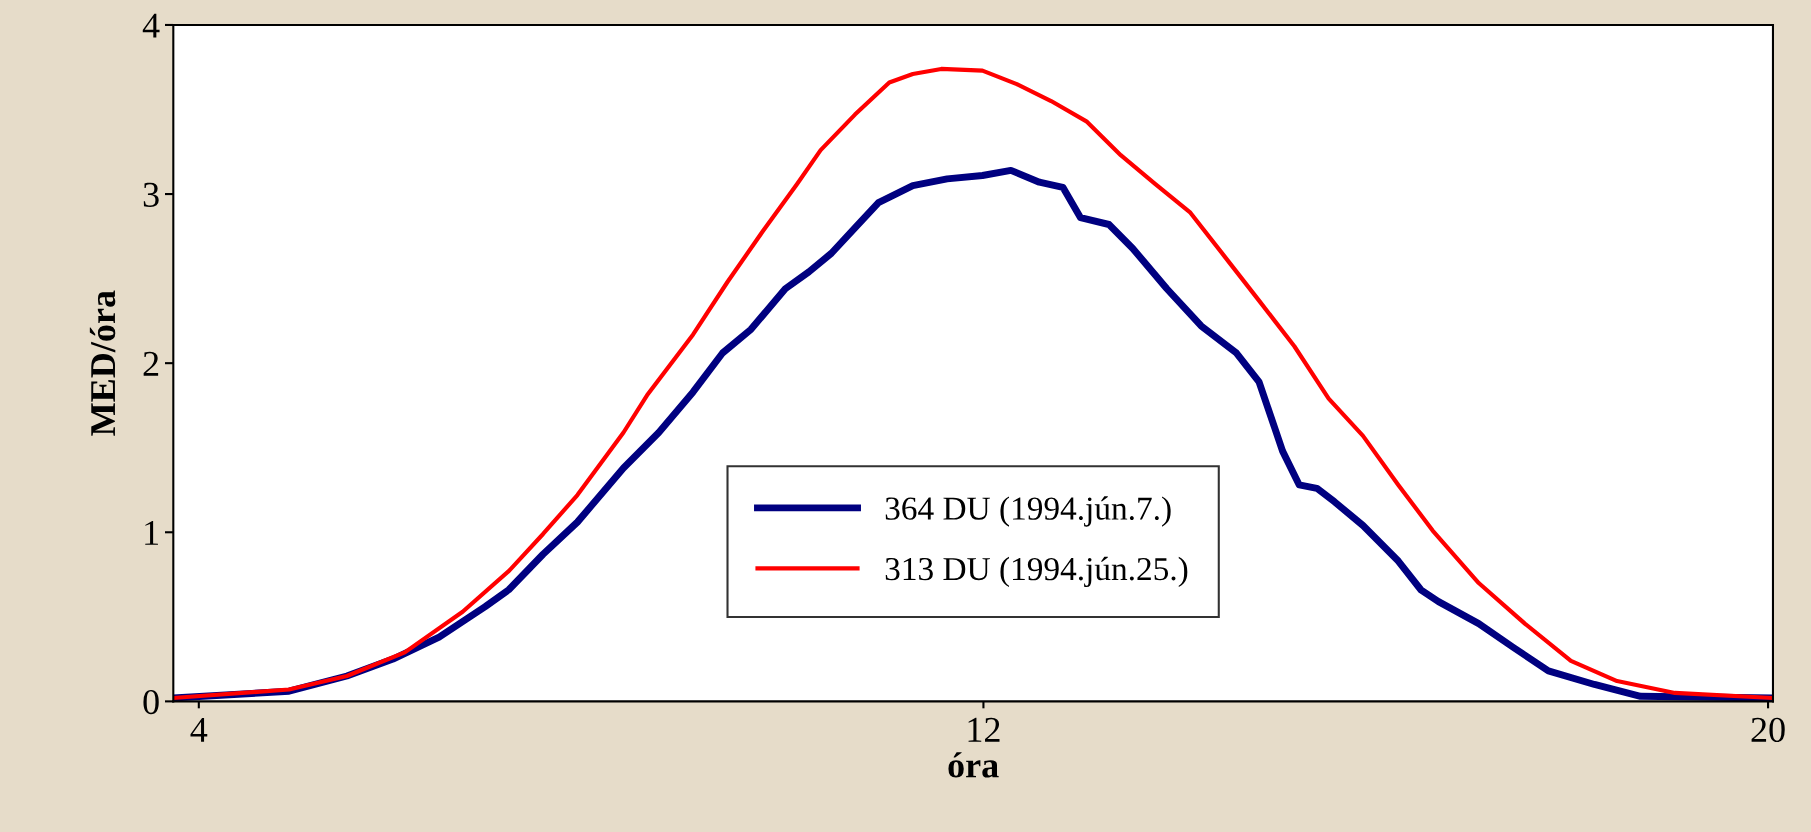 Image resolution: width=1811 pixels, height=832 pixels. Describe the element at coordinates (151, 702) in the screenshot. I see `y-tick-label: 0` at that location.